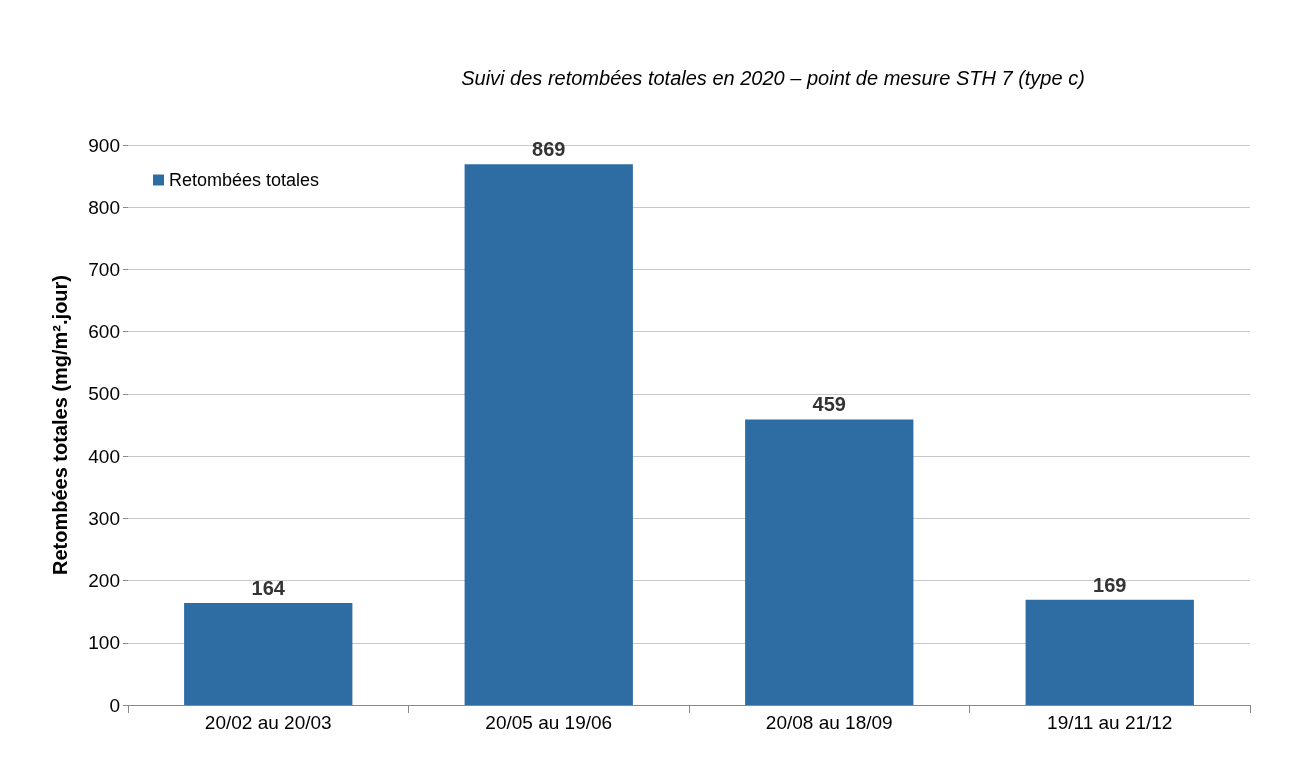 This screenshot has height=758, width=1293. Describe the element at coordinates (549, 722) in the screenshot. I see `x-tick-label: 20/05 au 19/06` at that location.